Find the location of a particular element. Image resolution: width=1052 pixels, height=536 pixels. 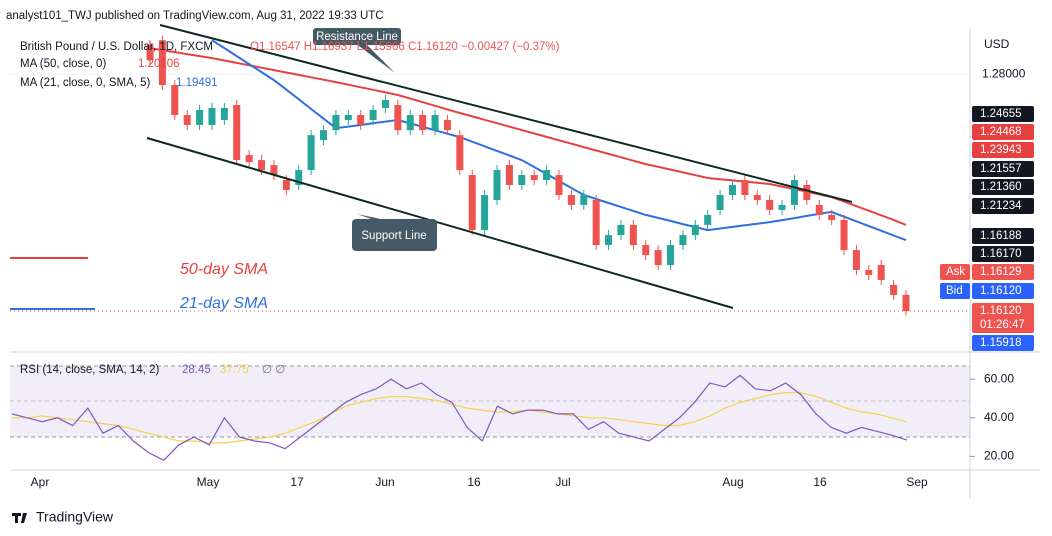

price-badge-label: 1.16170 is located at coordinates (1001, 254).